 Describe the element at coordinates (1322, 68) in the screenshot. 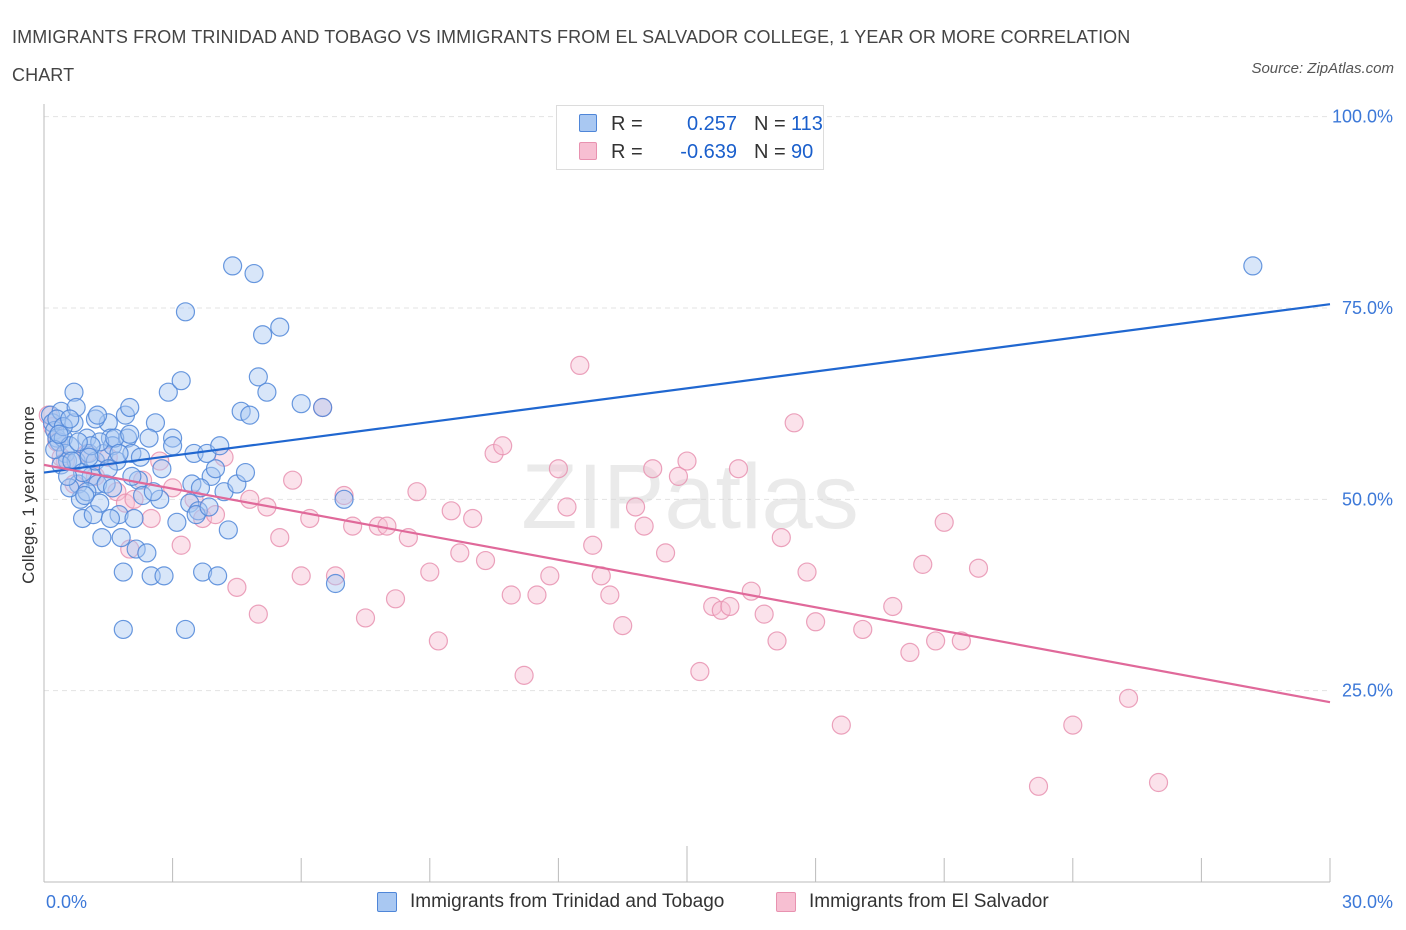

I see `source-label: Source: ZipAtlas.com` at that location.